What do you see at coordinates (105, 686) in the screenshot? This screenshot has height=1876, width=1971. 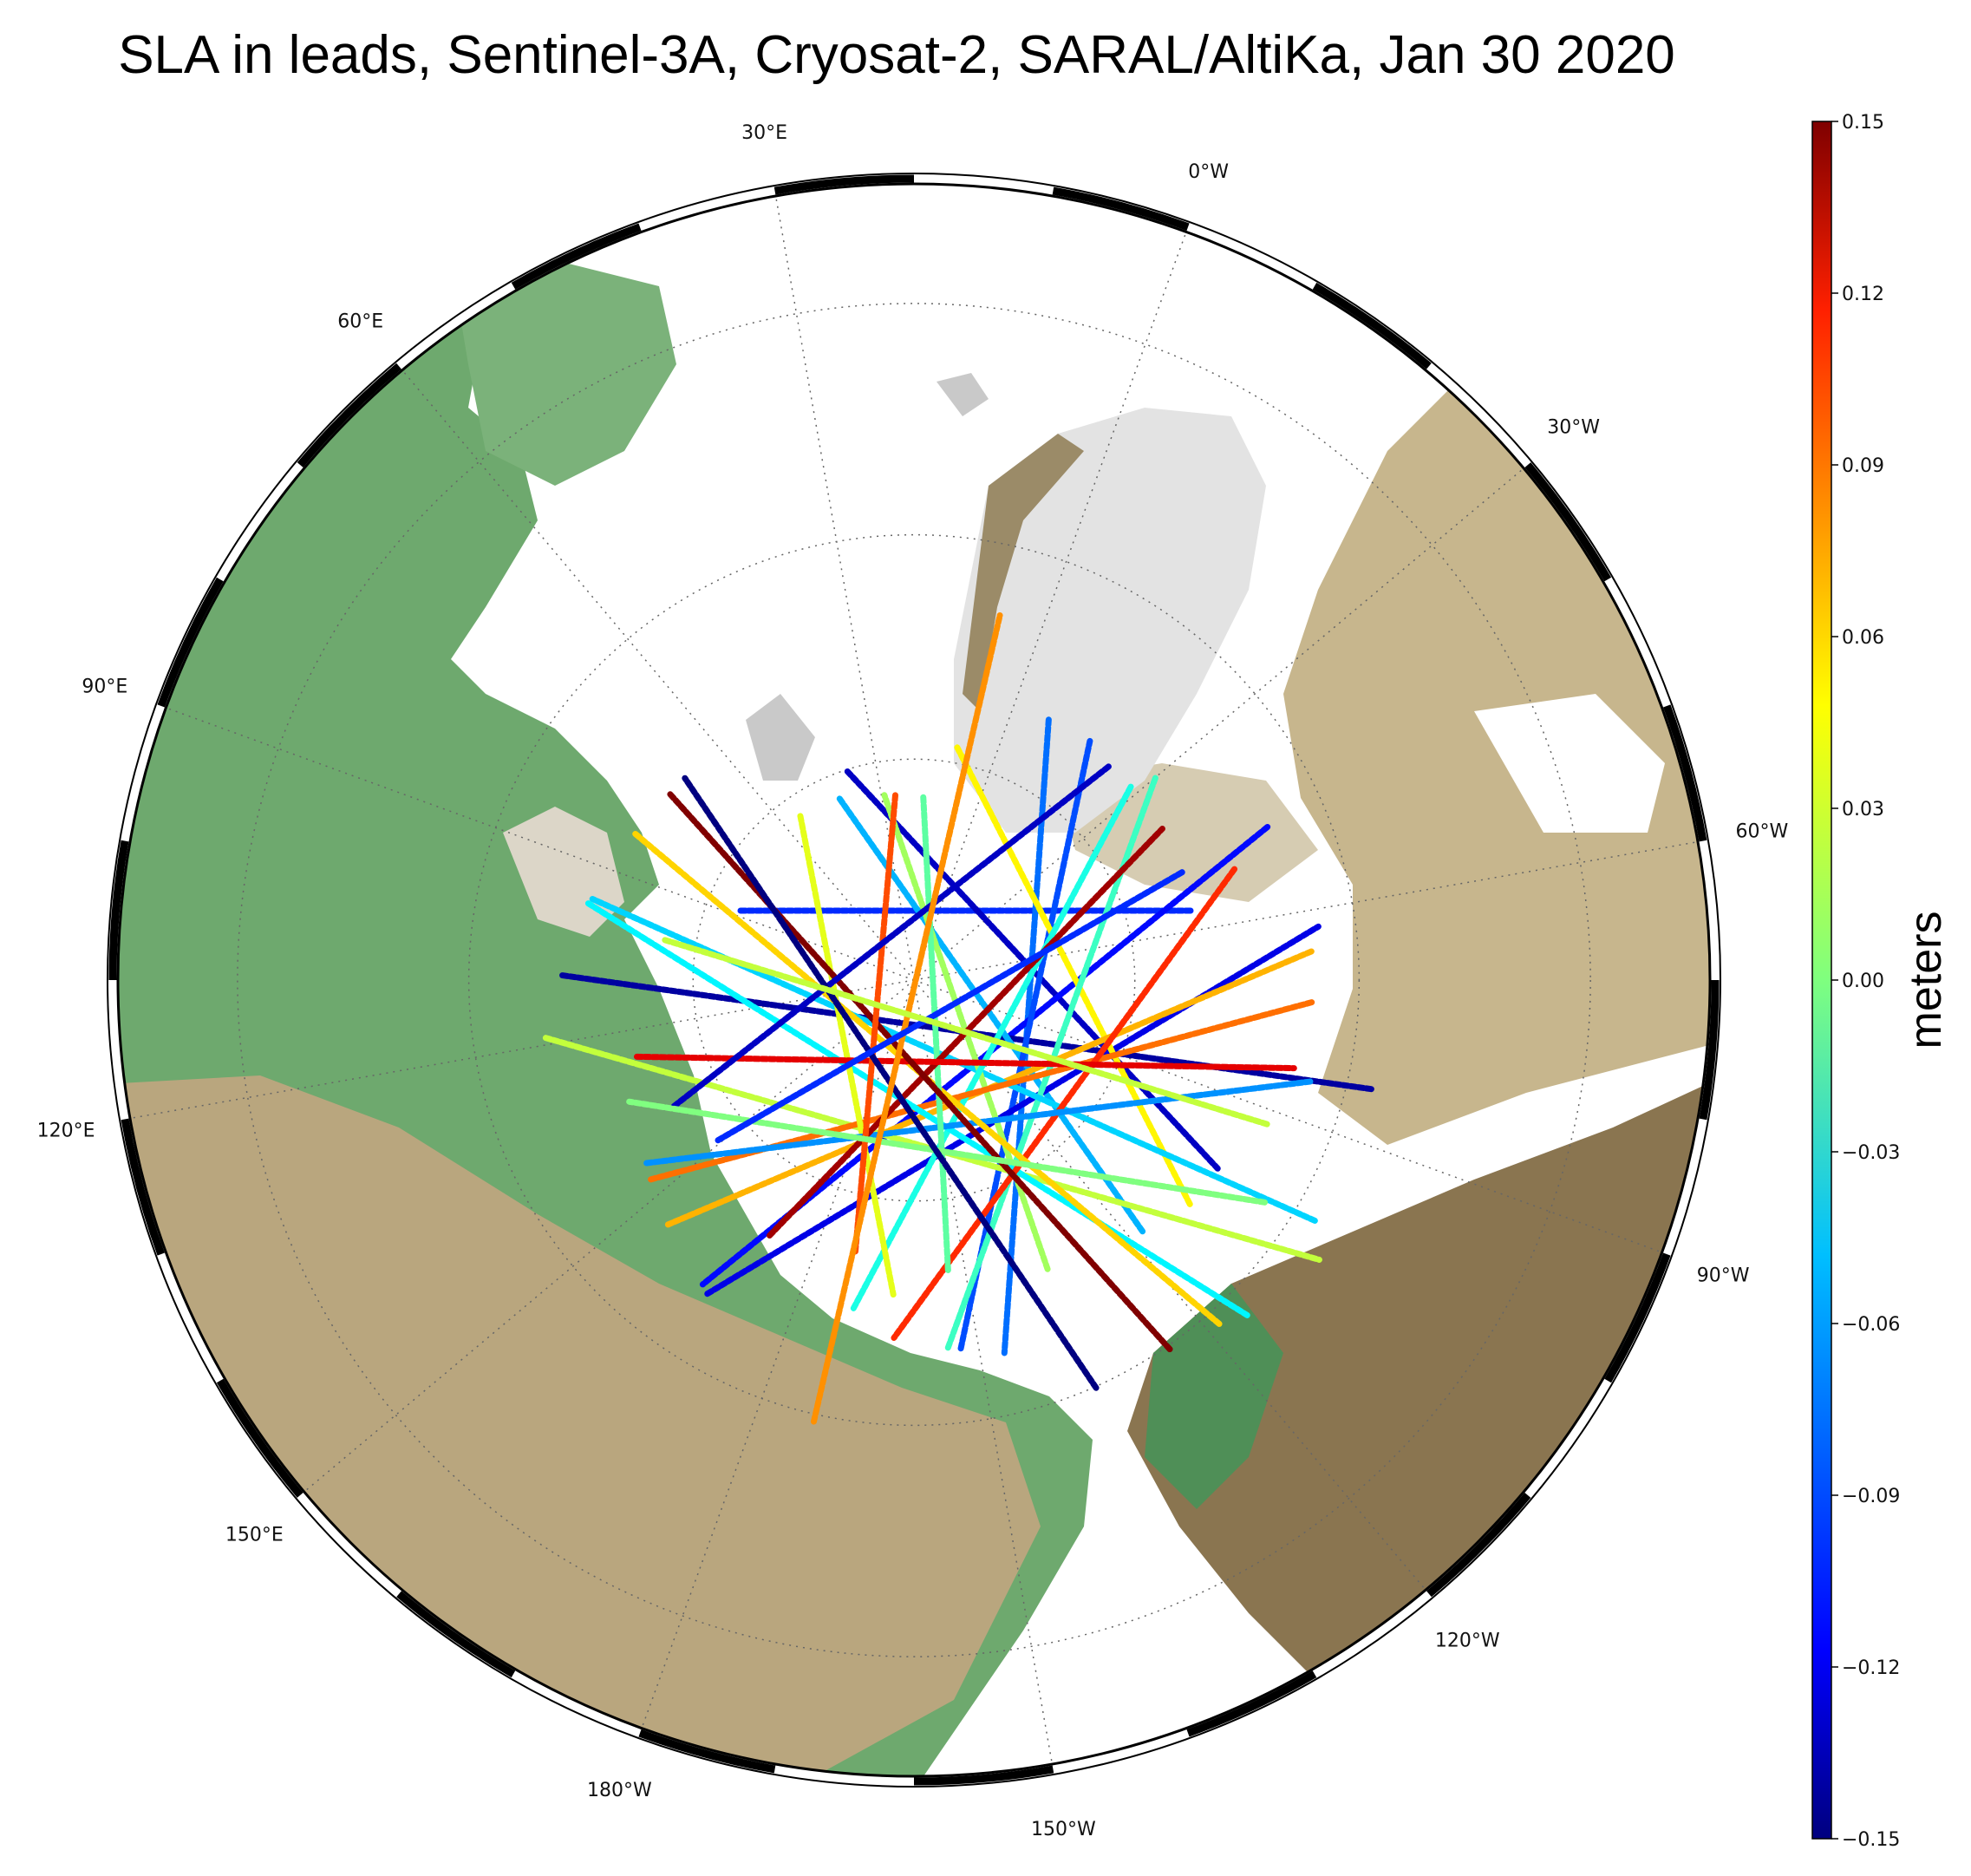 I see `longitude-label: 90°E` at bounding box center [105, 686].